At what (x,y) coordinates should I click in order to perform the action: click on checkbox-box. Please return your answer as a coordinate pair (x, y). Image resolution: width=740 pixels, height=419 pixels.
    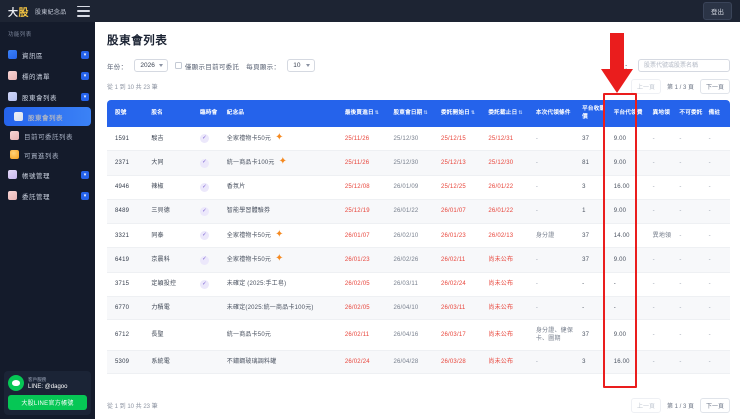
    Looking at the image, I should click on (178, 65).